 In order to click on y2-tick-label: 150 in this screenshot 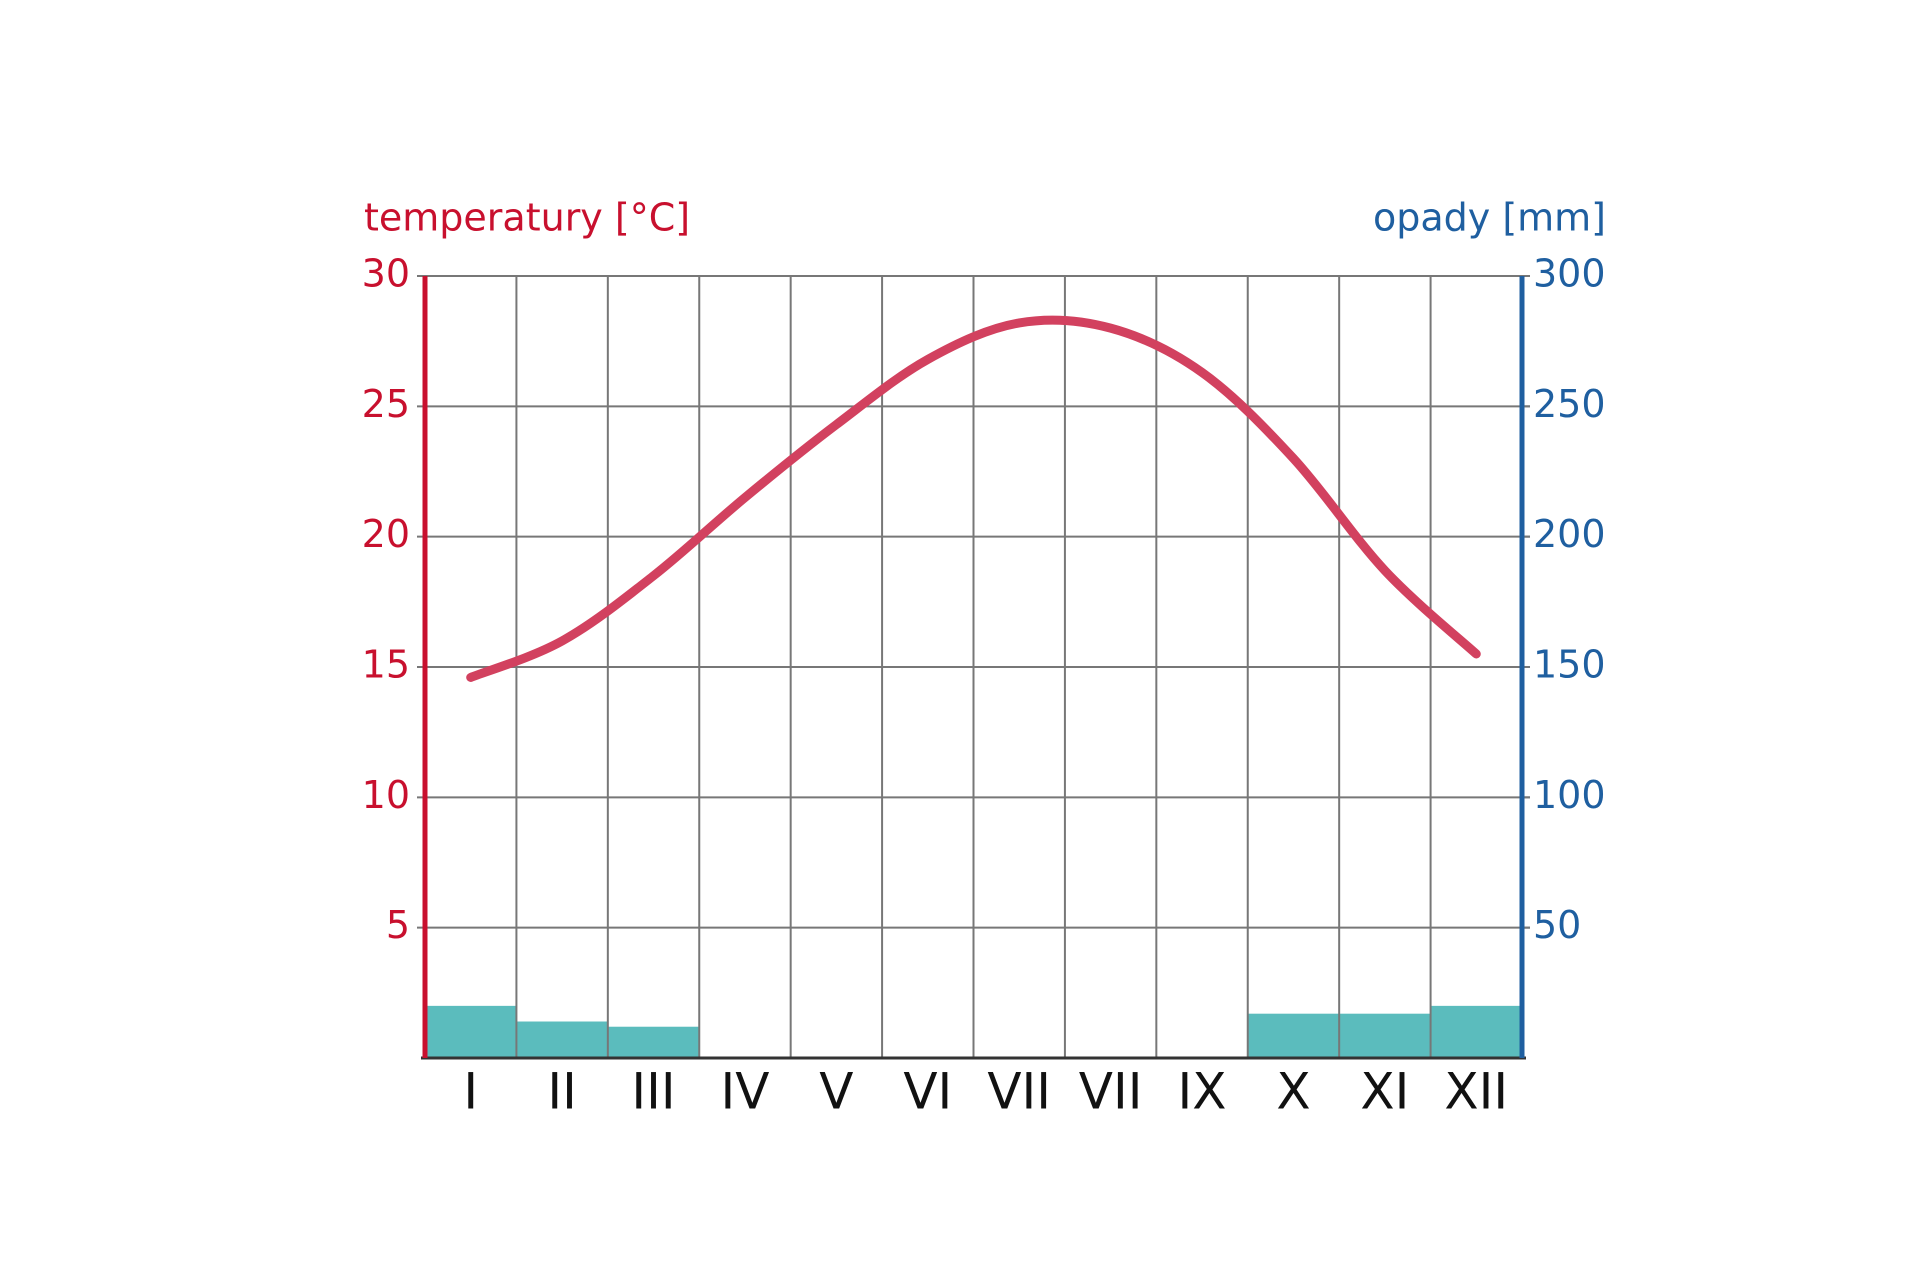, I will do `click(1569, 665)`.